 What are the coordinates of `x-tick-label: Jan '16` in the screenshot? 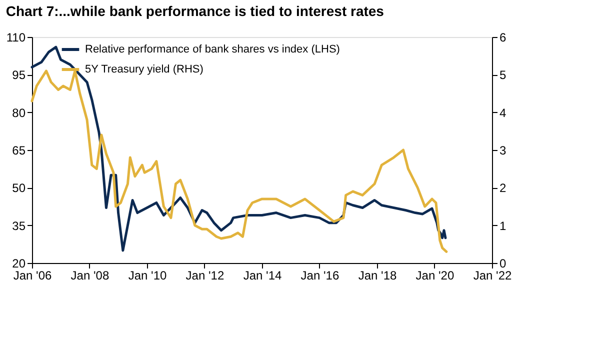 It's located at (320, 275).